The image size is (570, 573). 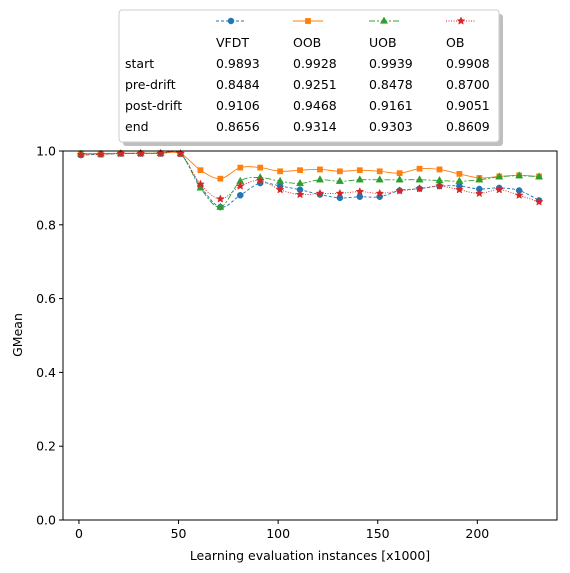 I want to click on legend-cell-value: 0.9106, so click(x=238, y=105).